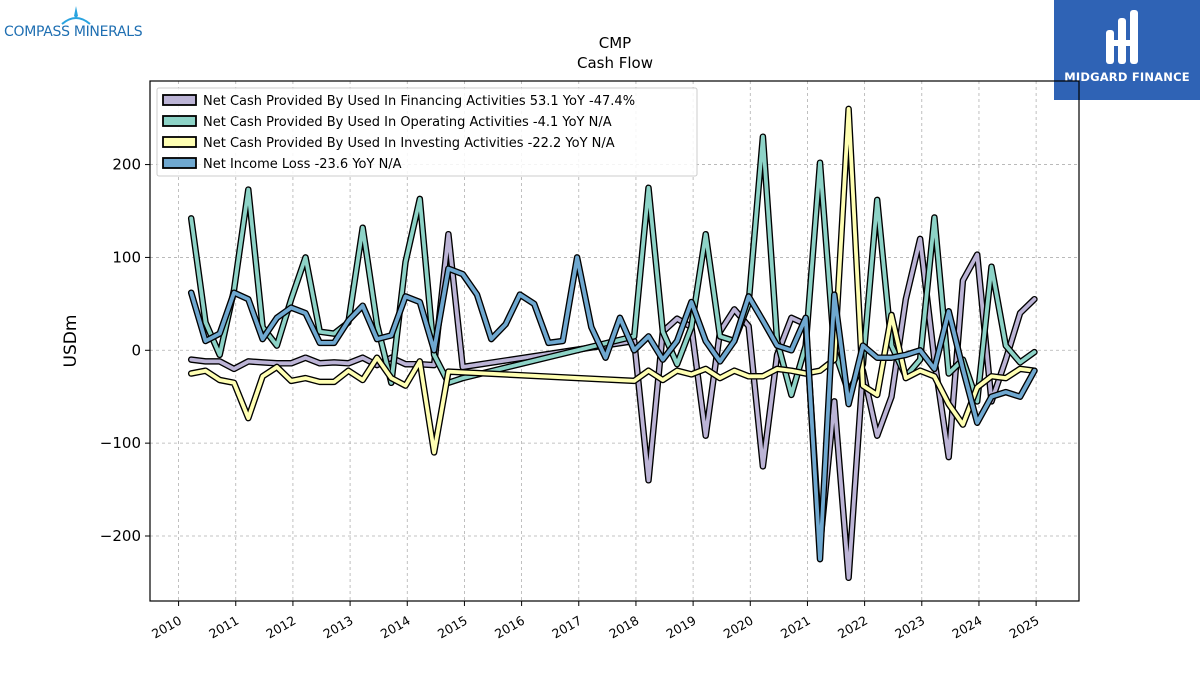 This screenshot has height=675, width=1200. Describe the element at coordinates (280, 627) in the screenshot. I see `x-tick-label: 2012` at that location.